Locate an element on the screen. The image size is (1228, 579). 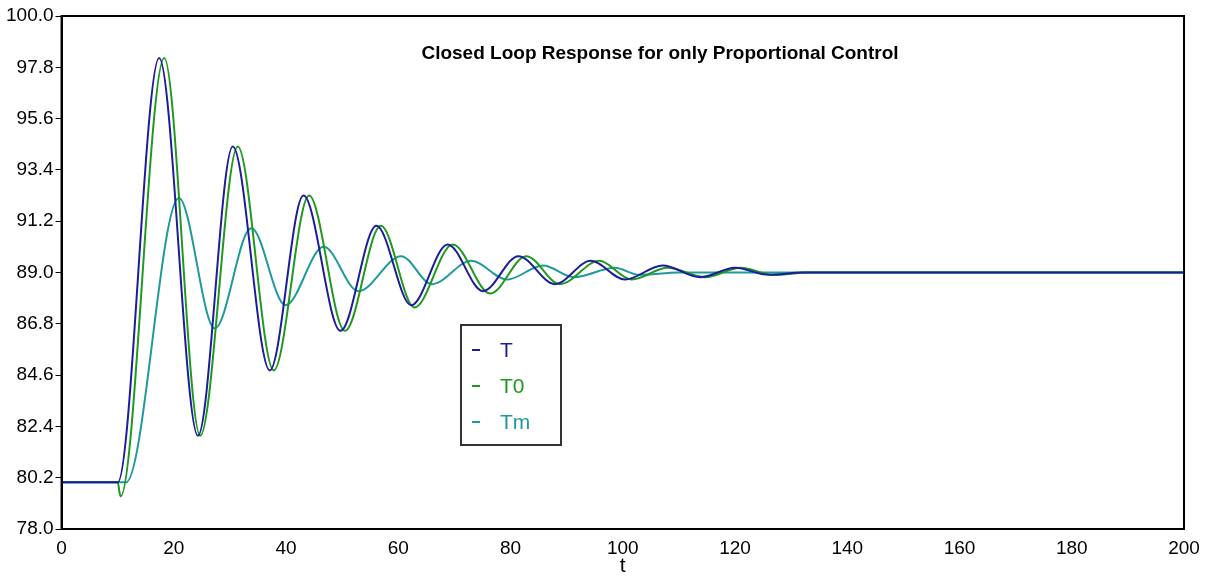
text: Closed Loop Response for only Proportional Control is located at coordinates (660, 53).